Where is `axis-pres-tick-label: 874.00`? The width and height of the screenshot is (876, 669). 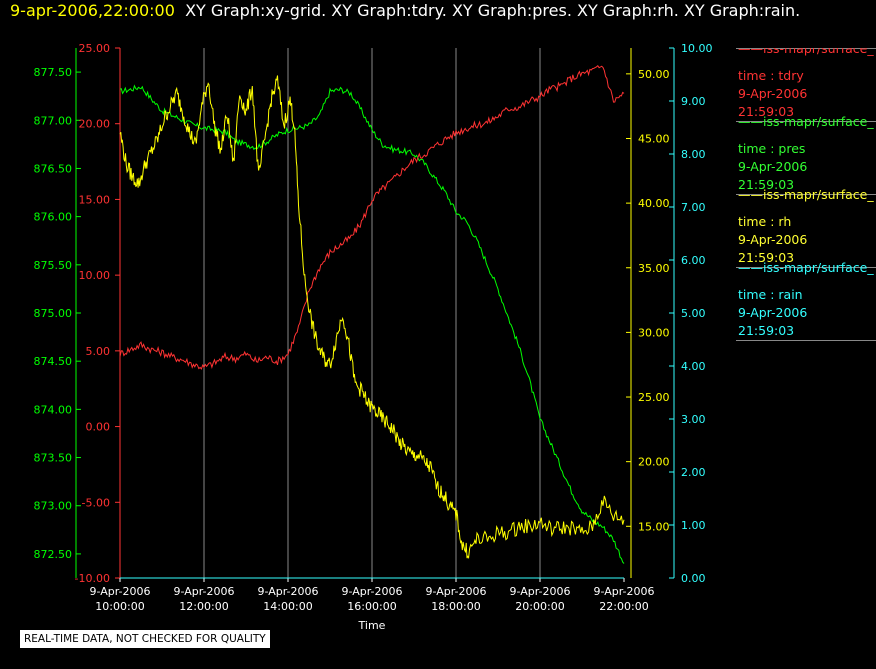 axis-pres-tick-label: 874.00 is located at coordinates (53, 409).